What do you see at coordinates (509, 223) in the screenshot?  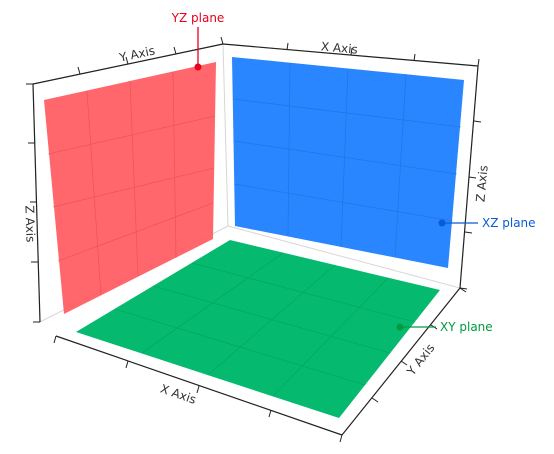 I see `xz-plane-label: XZ plane` at bounding box center [509, 223].